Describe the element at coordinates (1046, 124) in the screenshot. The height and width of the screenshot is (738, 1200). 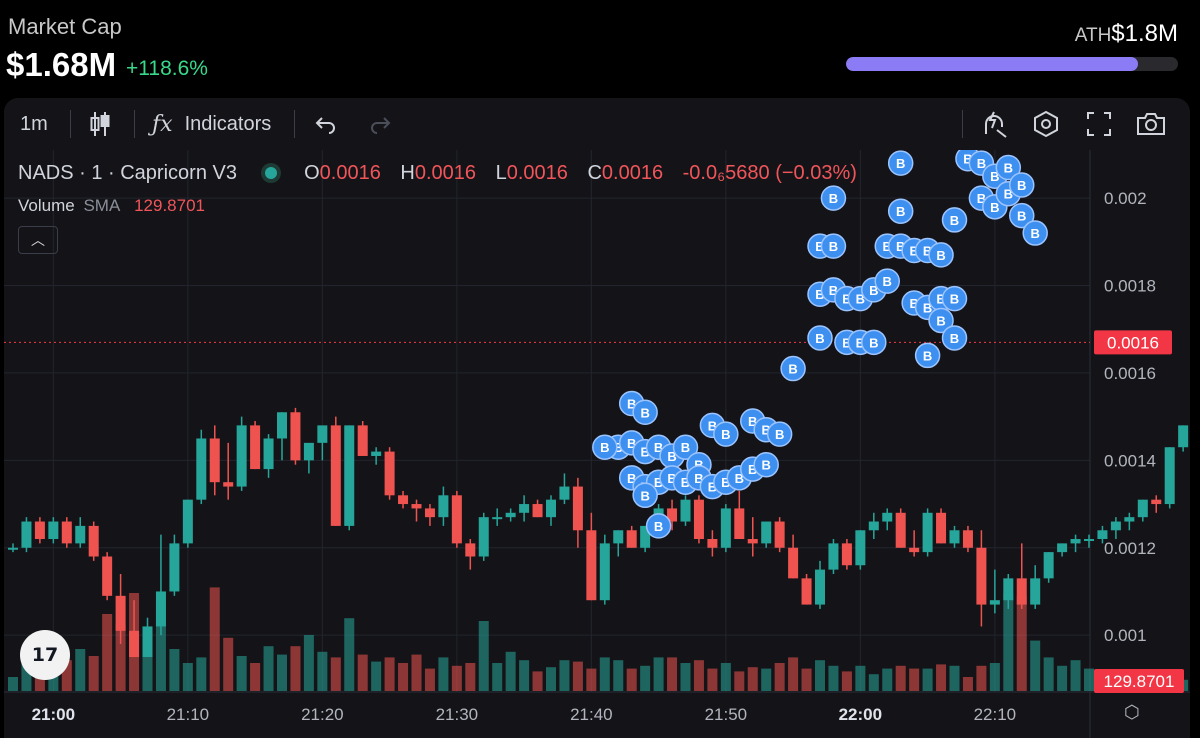
I see `settings-icon` at that location.